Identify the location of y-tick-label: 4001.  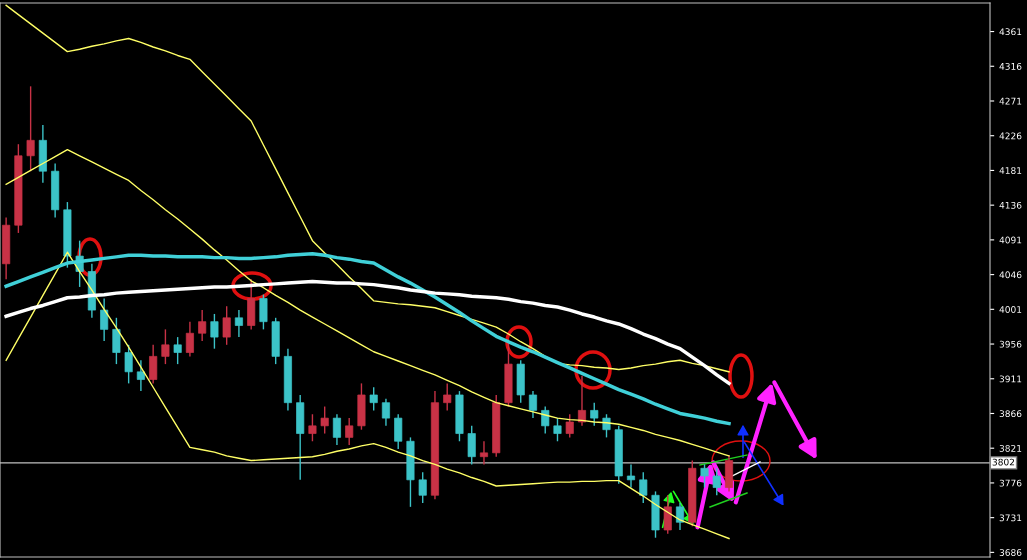
(1010, 309).